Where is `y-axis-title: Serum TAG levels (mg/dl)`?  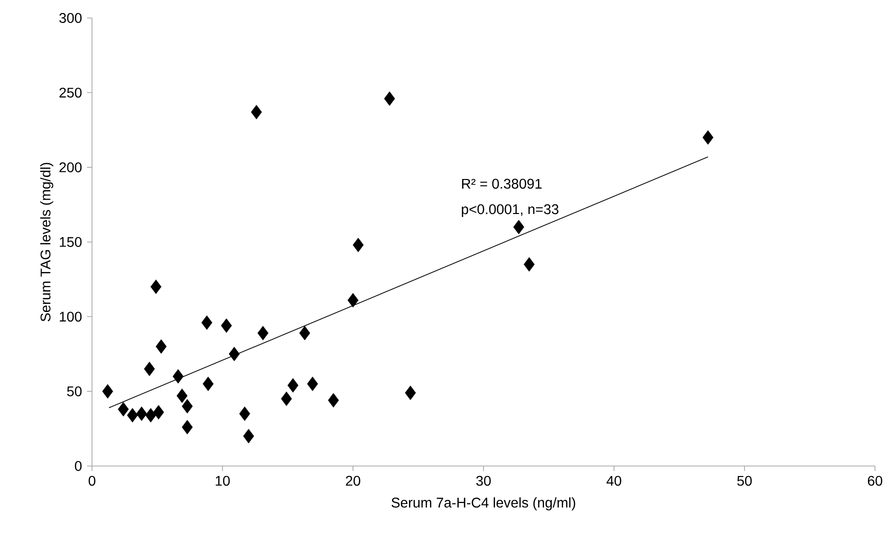
y-axis-title: Serum TAG levels (mg/dl) is located at coordinates (47, 242).